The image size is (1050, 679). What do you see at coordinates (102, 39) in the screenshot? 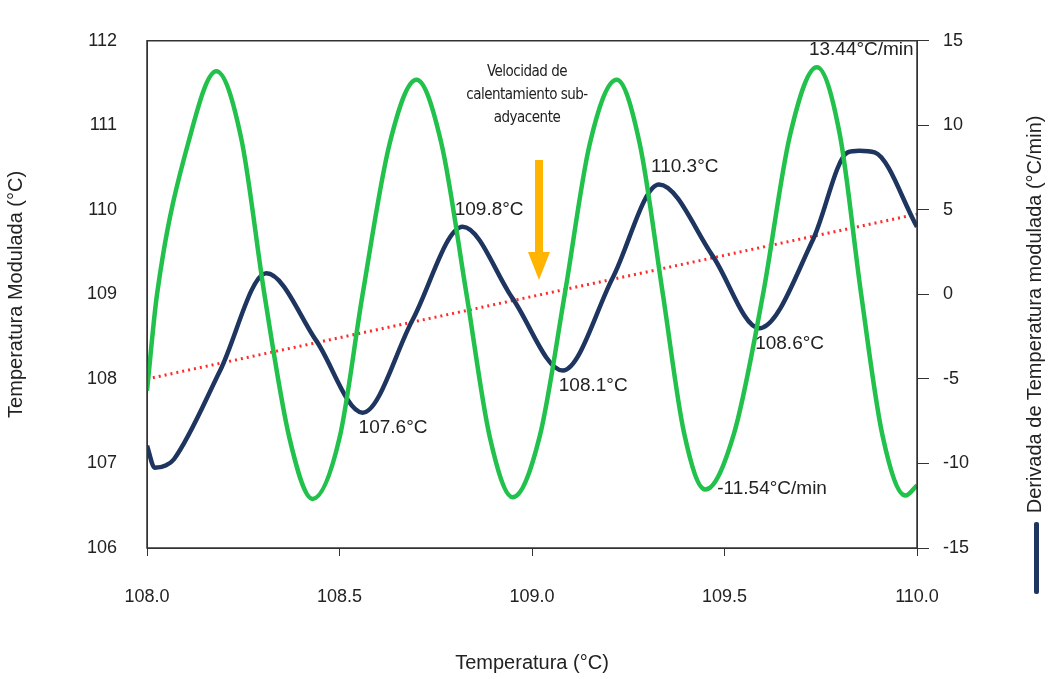
I see `y-tick-label: 112` at bounding box center [102, 39].